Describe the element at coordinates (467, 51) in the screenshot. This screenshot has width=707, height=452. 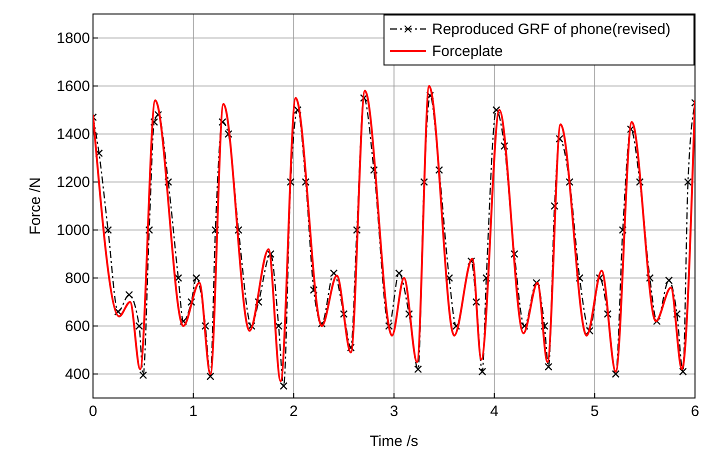
I see `legend-label: Forceplate` at that location.